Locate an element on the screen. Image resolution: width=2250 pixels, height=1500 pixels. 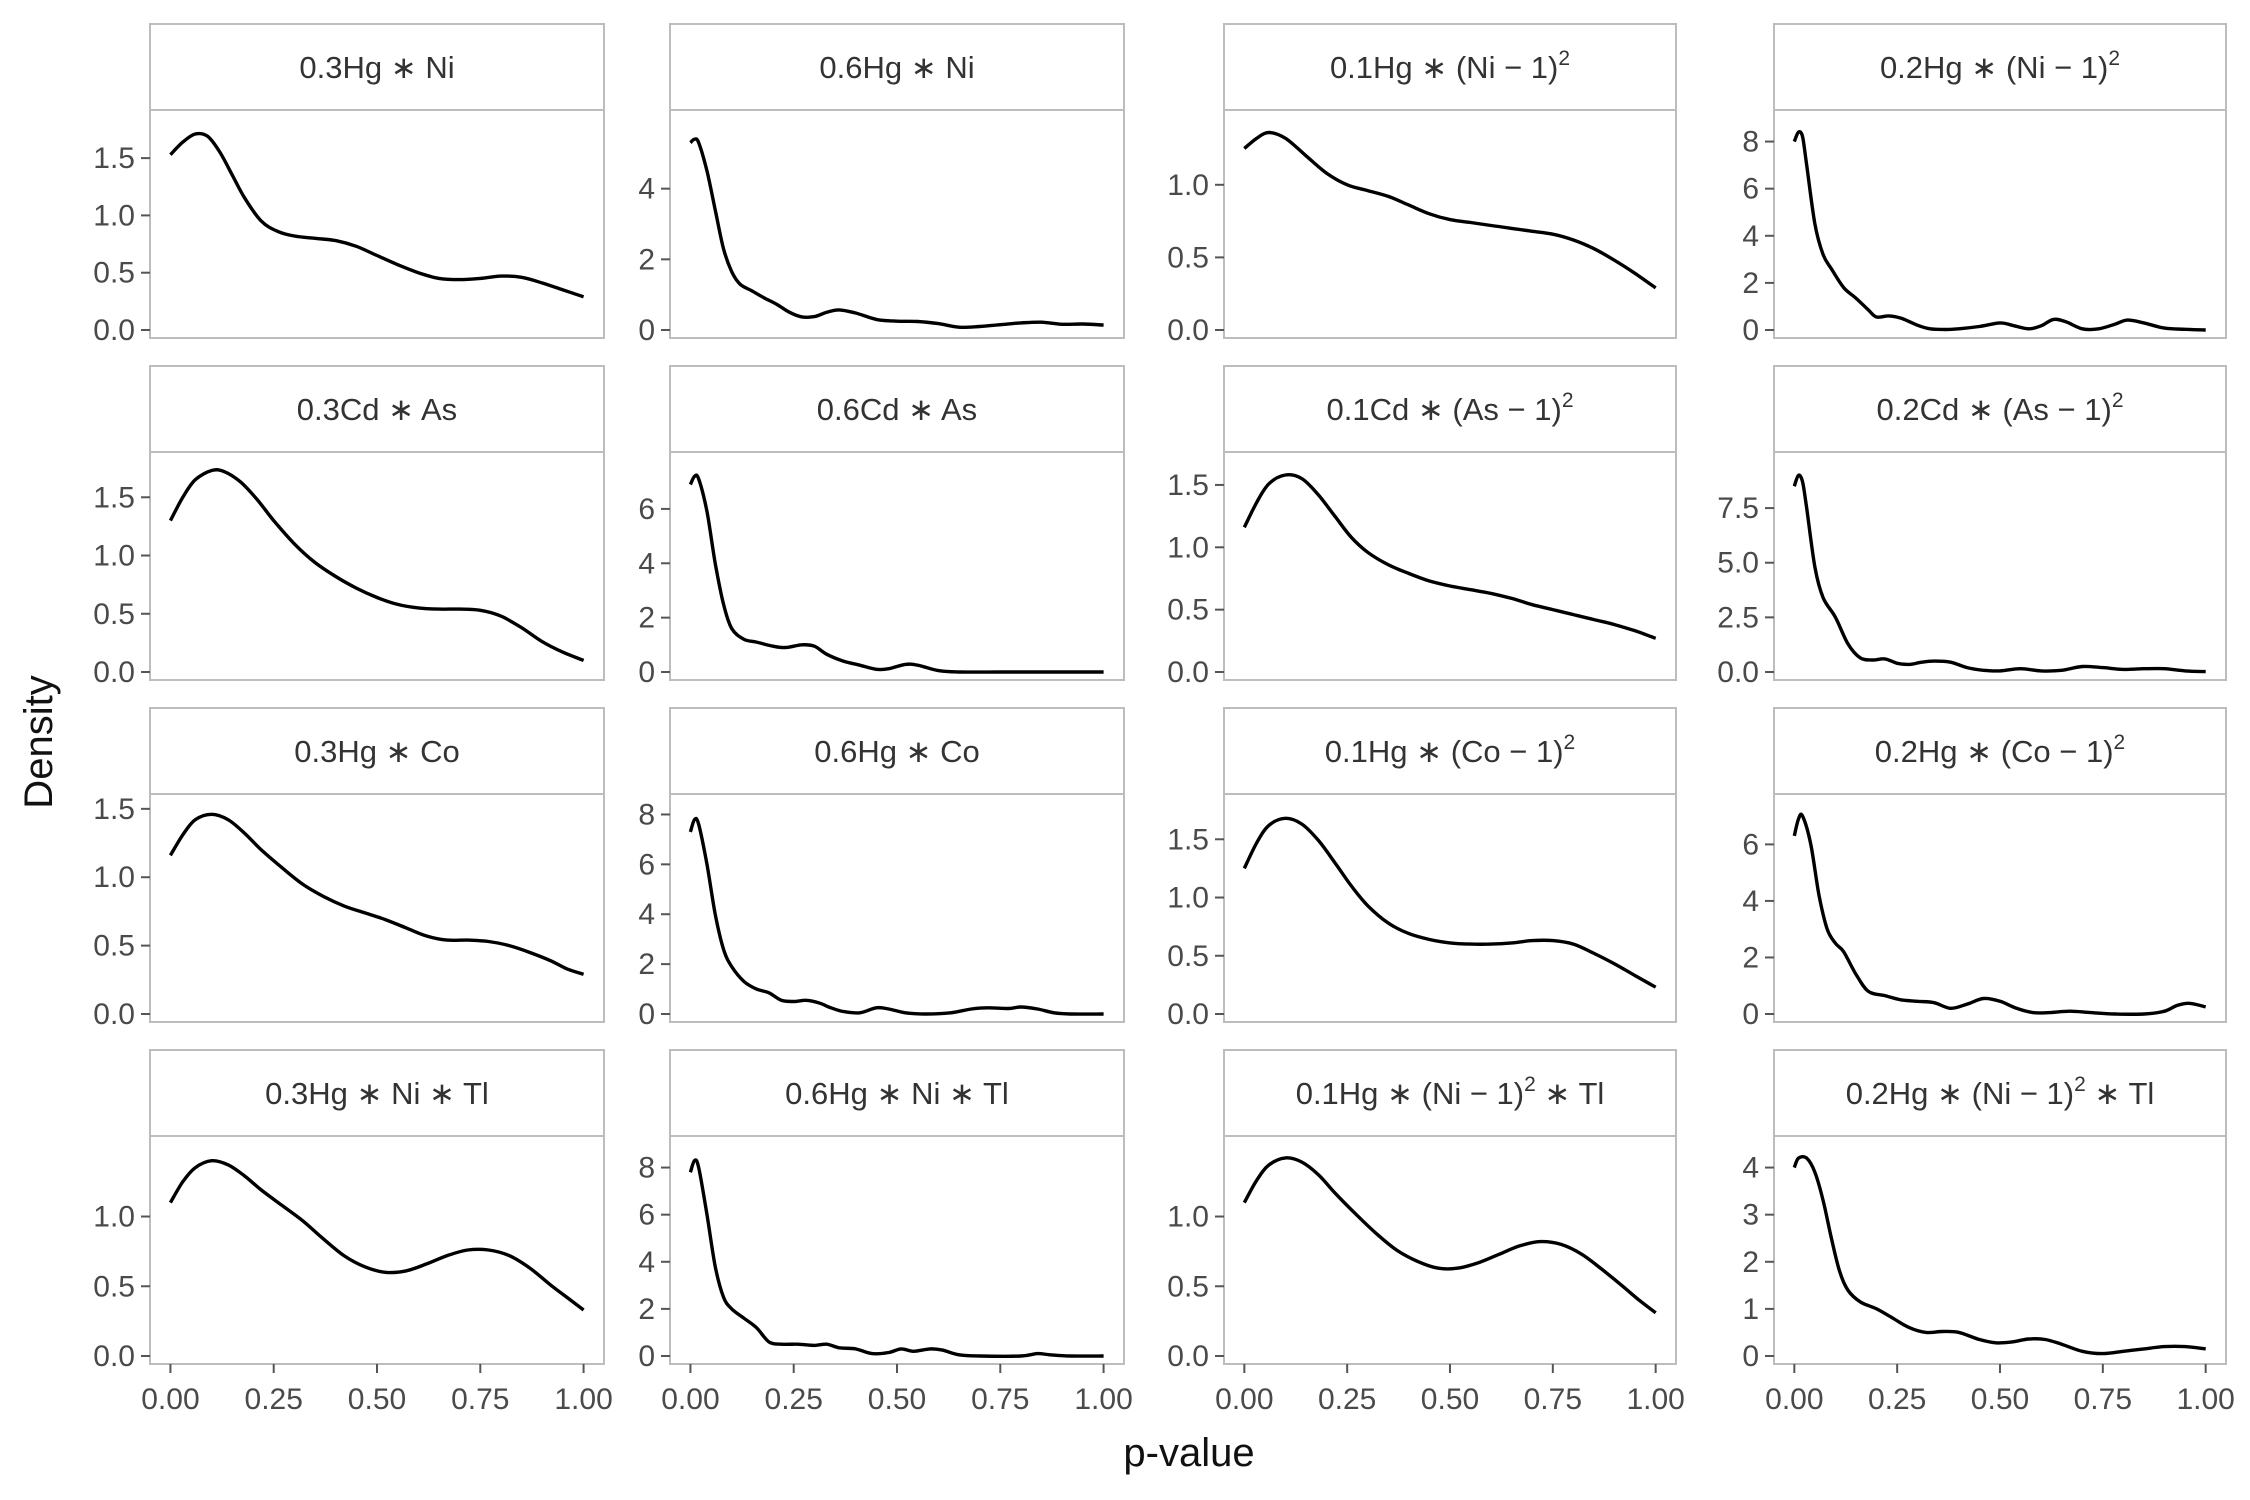
facet-panel: 0.2Cd ∗ (As − 1)2 0.0 2.5 5.0 7.5 is located at coordinates (1972, 527).